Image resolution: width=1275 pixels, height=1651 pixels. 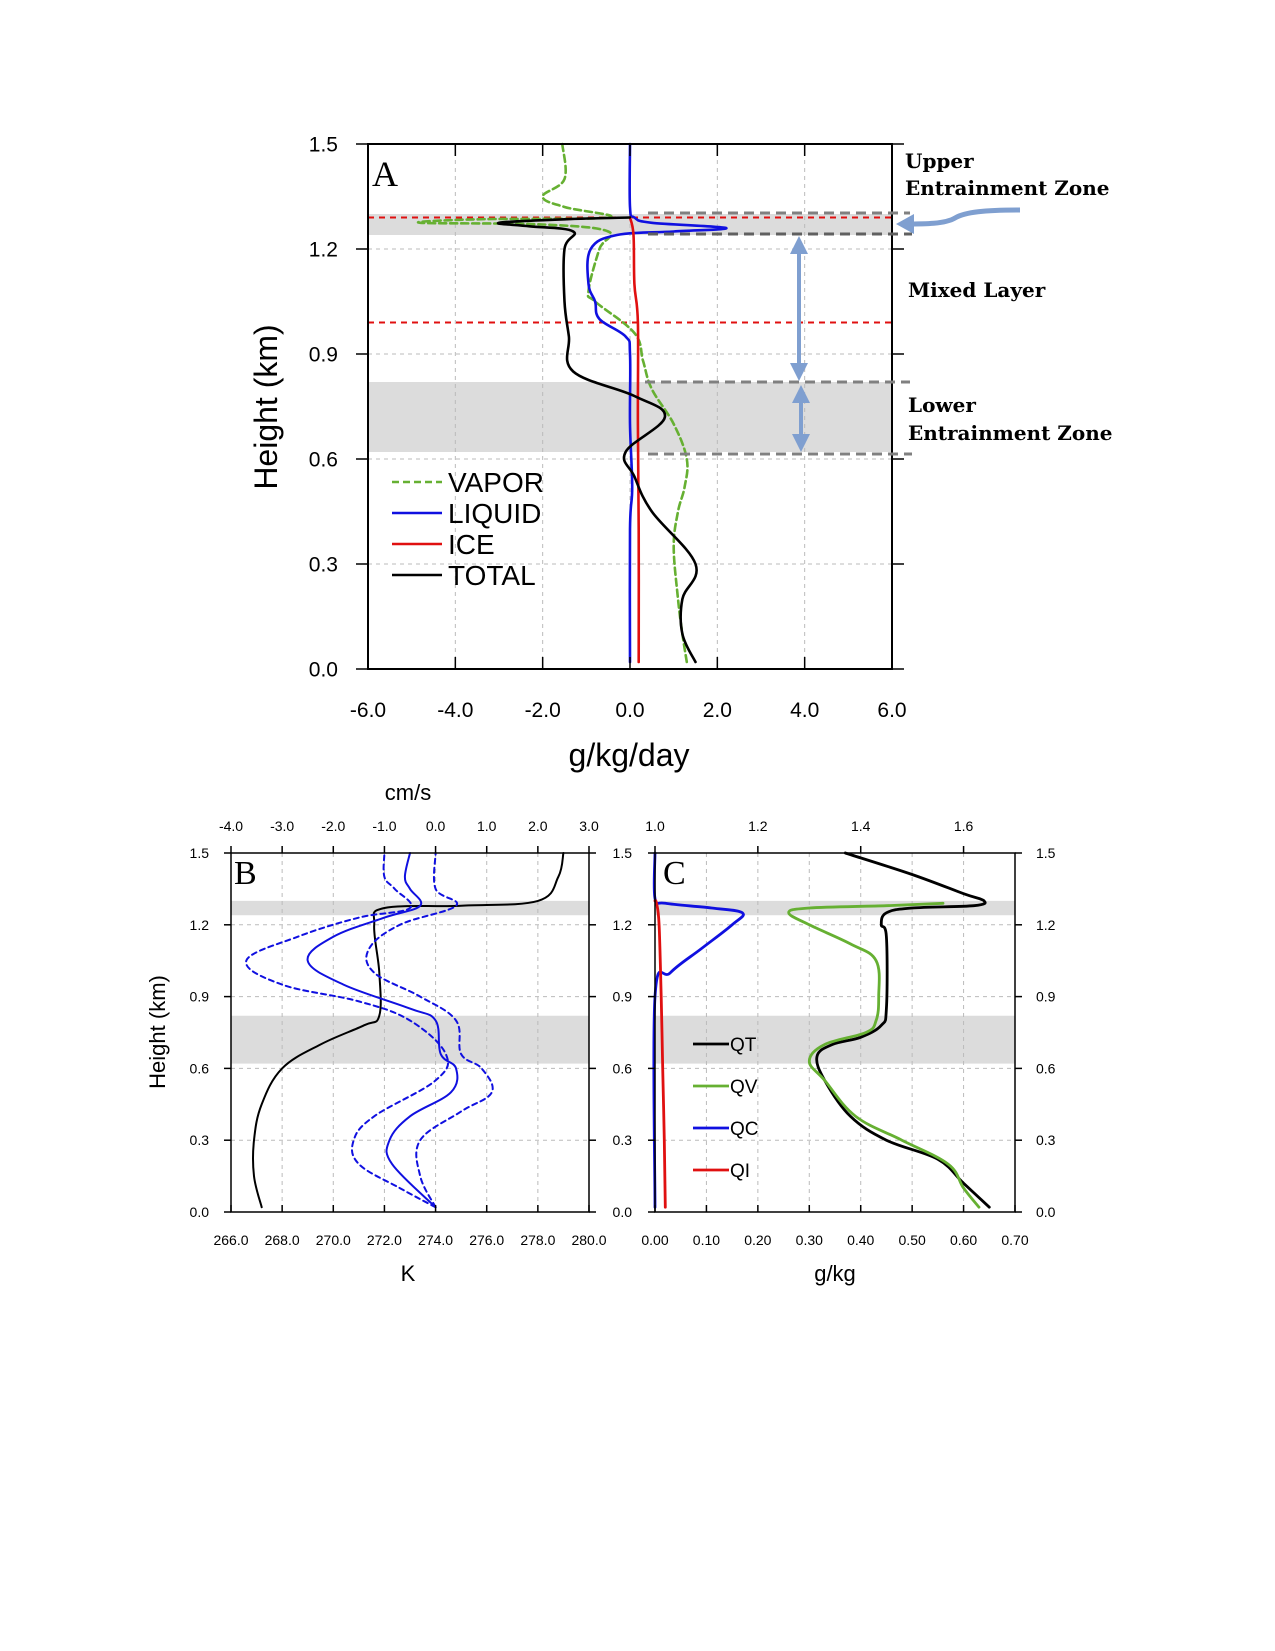 What do you see at coordinates (231, 826) in the screenshot?
I see `x-top-tick-label: -4.0` at bounding box center [231, 826].